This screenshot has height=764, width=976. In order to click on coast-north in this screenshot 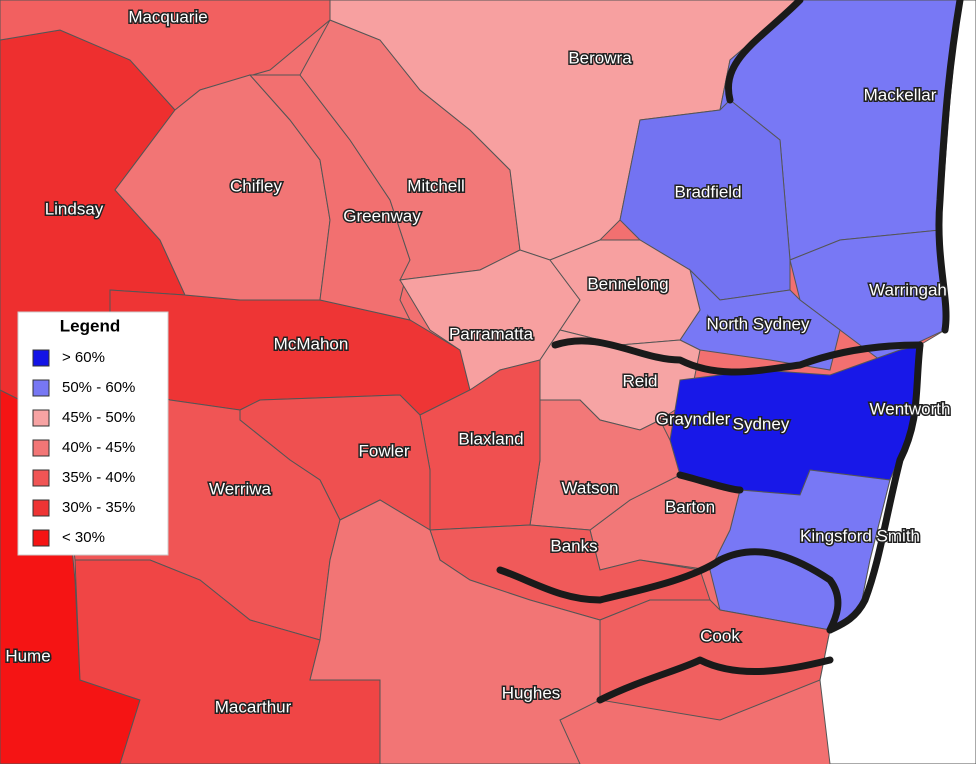, I will do `click(844, 167)`.